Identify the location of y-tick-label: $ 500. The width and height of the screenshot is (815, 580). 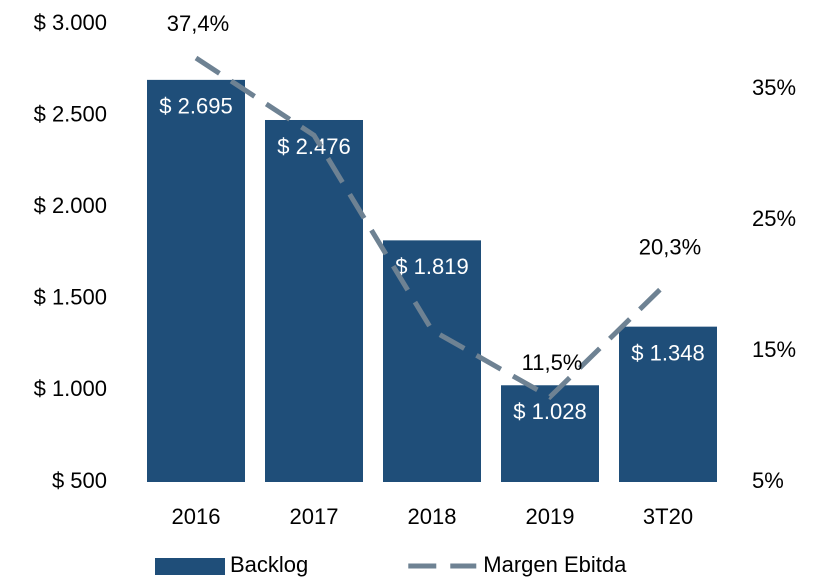
(79, 480).